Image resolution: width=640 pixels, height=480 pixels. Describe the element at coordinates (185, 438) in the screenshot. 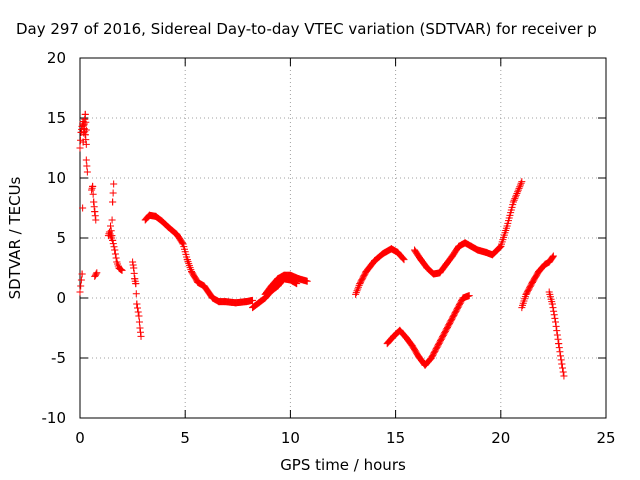

I see `x-tick-label: 5` at that location.